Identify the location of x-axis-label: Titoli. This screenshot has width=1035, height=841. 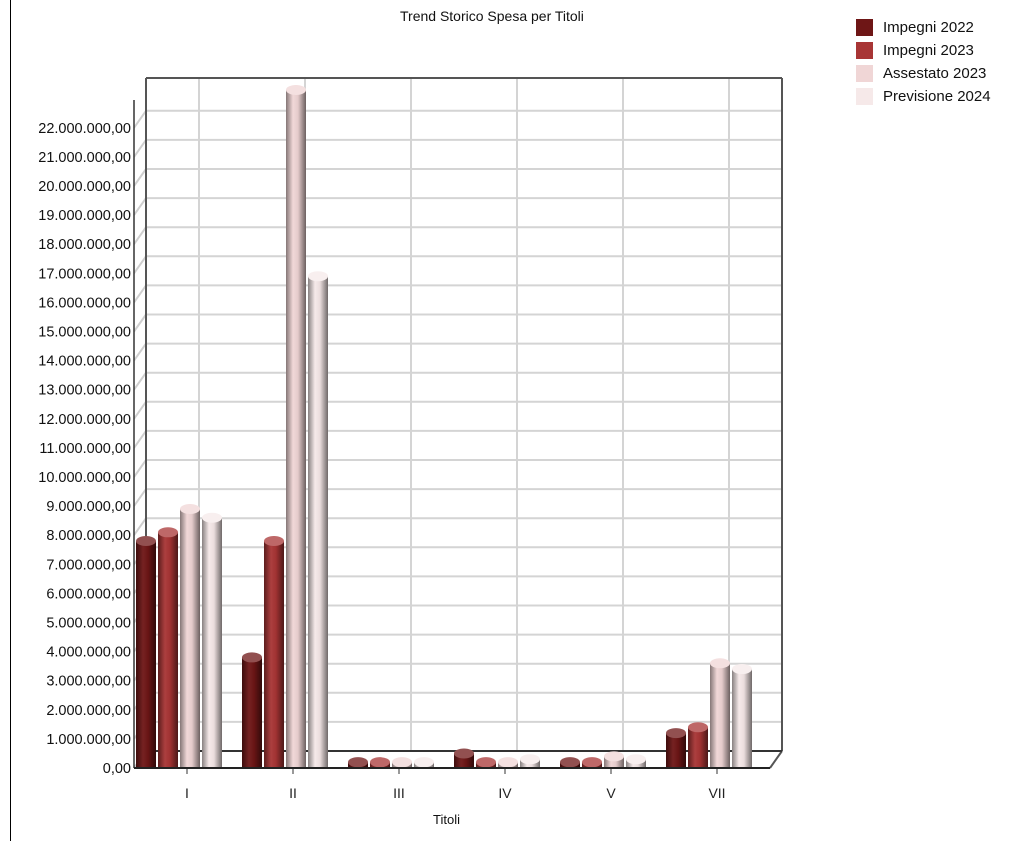
(446, 819).